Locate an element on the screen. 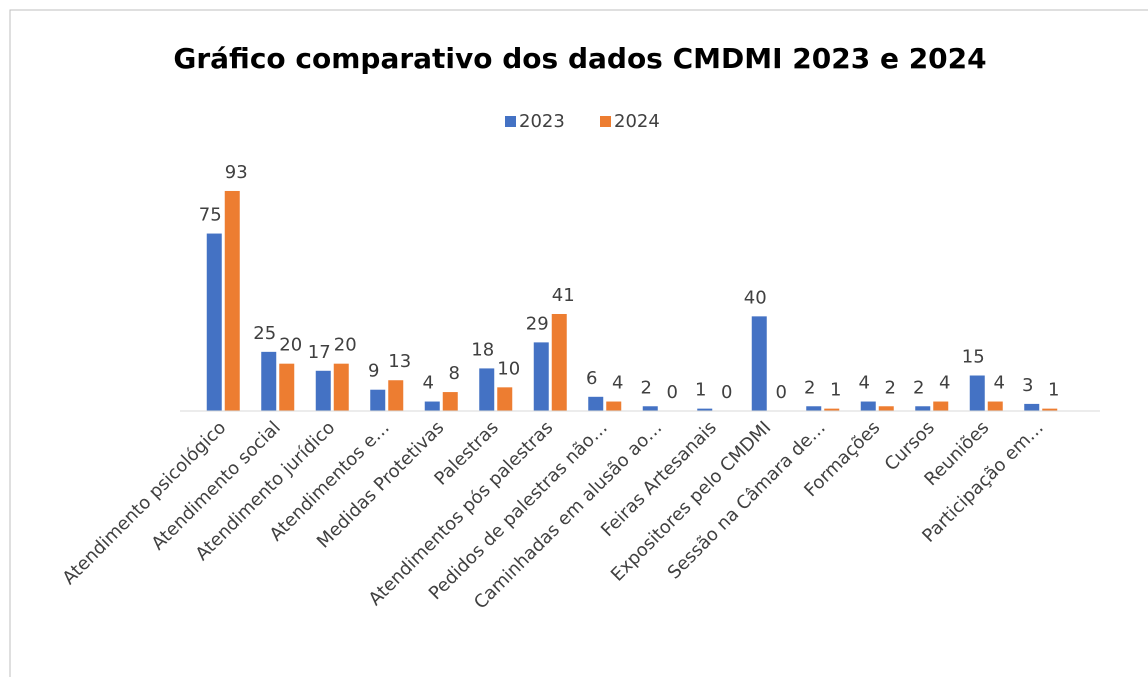 This screenshot has height=677, width=1148. data-label: 25 is located at coordinates (264, 333).